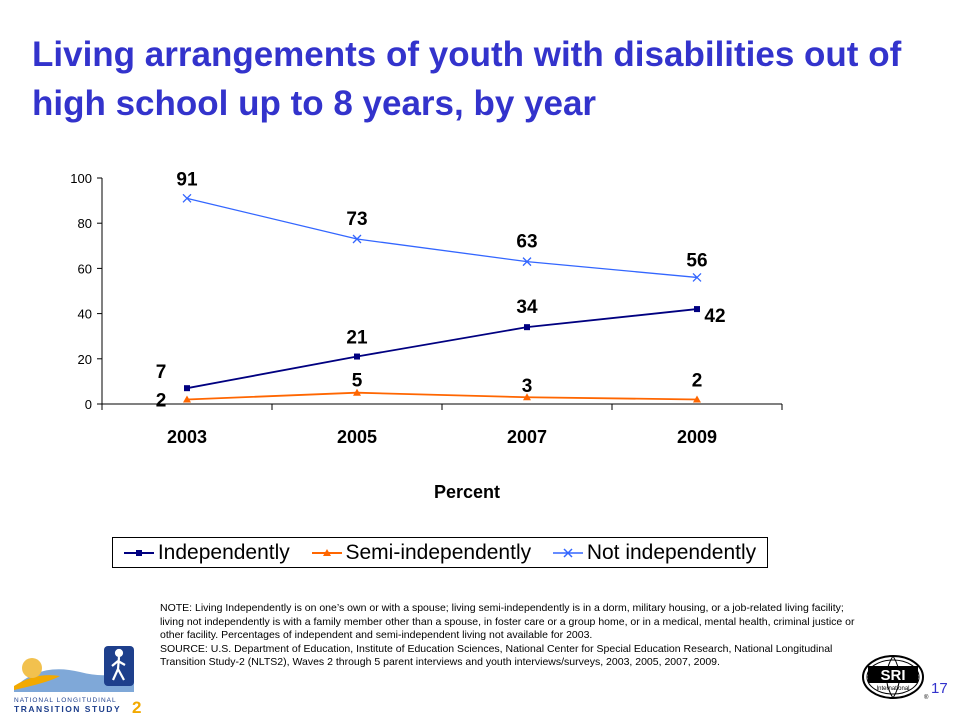 This screenshot has height=720, width=960. What do you see at coordinates (527, 307) in the screenshot?
I see `data-label: 34` at bounding box center [527, 307].